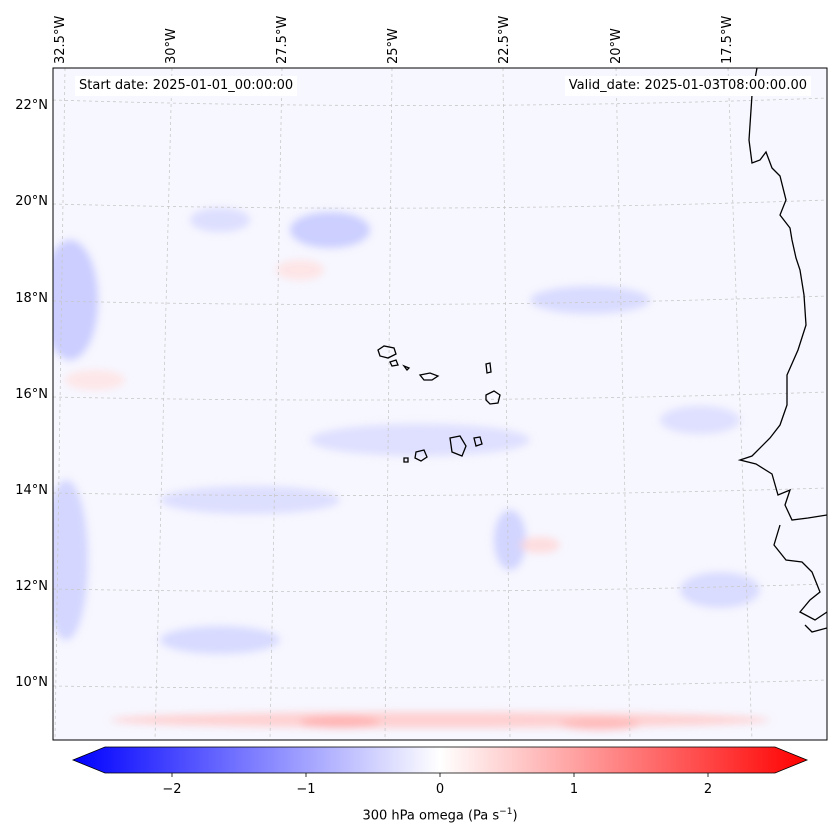 The height and width of the screenshot is (839, 837). Describe the element at coordinates (727, 39) in the screenshot. I see `lon-label-17-5w: 17.5°W` at that location.